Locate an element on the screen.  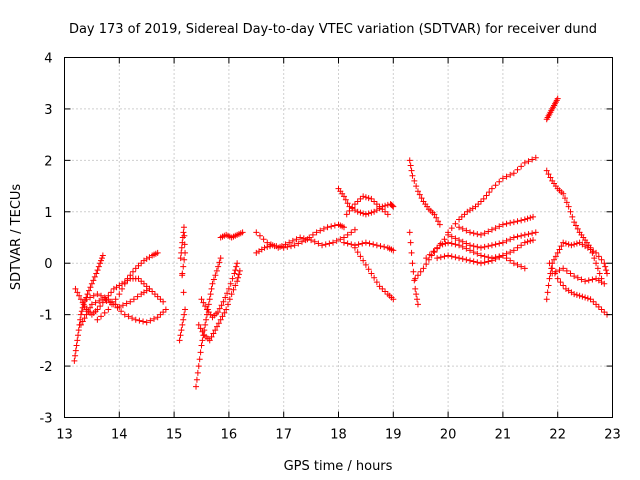
x-tick-label: 20 is located at coordinates (448, 435).